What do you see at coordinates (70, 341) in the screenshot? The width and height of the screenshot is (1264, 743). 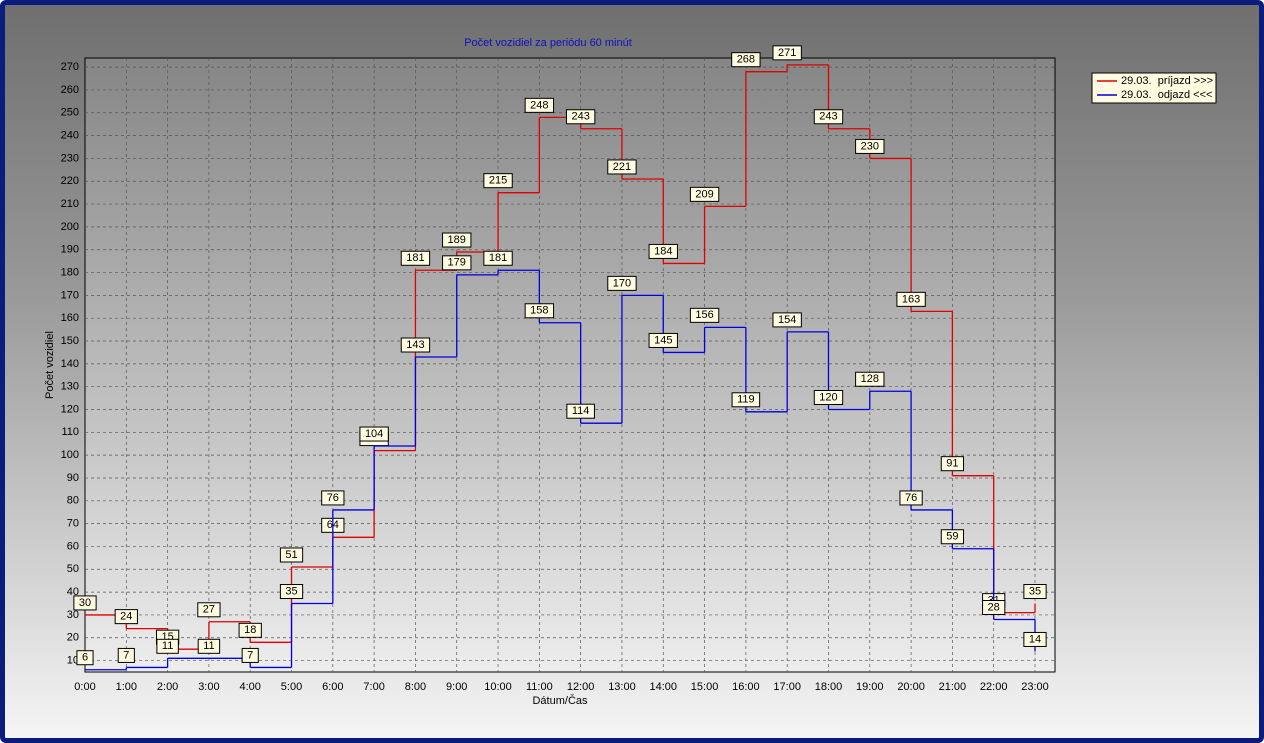 I see `y-tick-label: 150` at bounding box center [70, 341].